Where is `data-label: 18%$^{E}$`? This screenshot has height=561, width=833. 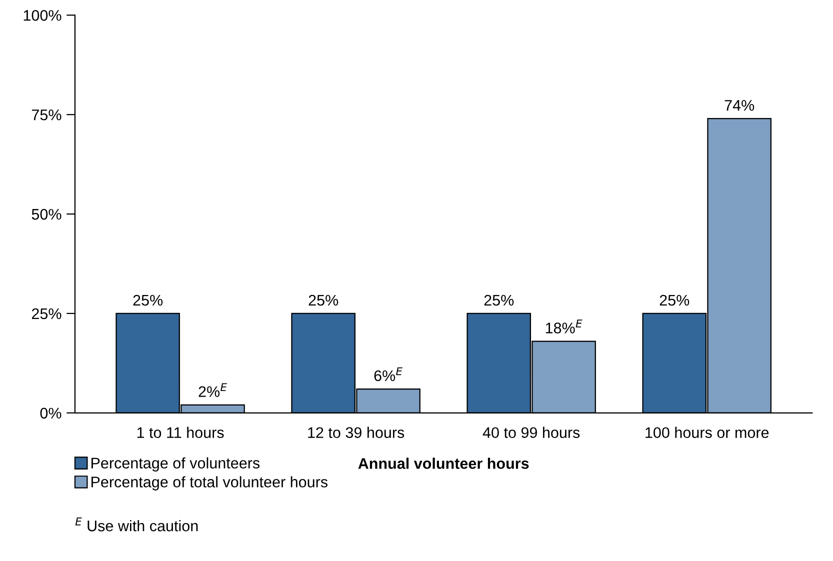
data-label: 18%$^{E}$ is located at coordinates (564, 327).